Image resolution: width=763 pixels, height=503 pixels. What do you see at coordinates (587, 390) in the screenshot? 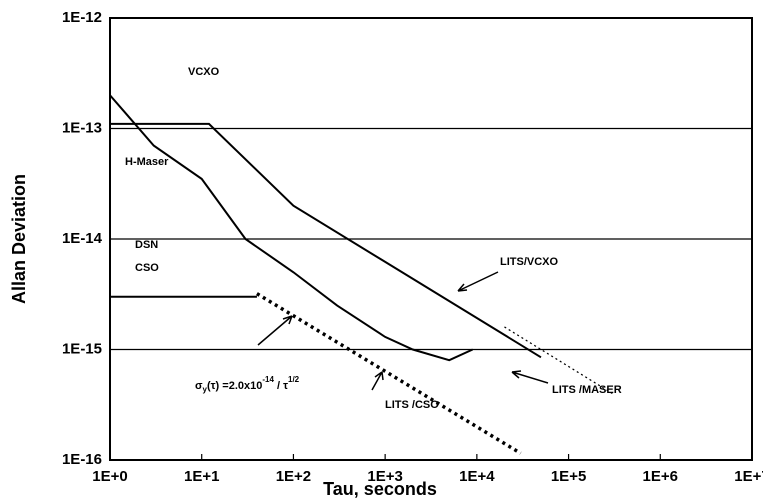
I see `annotation: LITS /MASER` at bounding box center [587, 390].